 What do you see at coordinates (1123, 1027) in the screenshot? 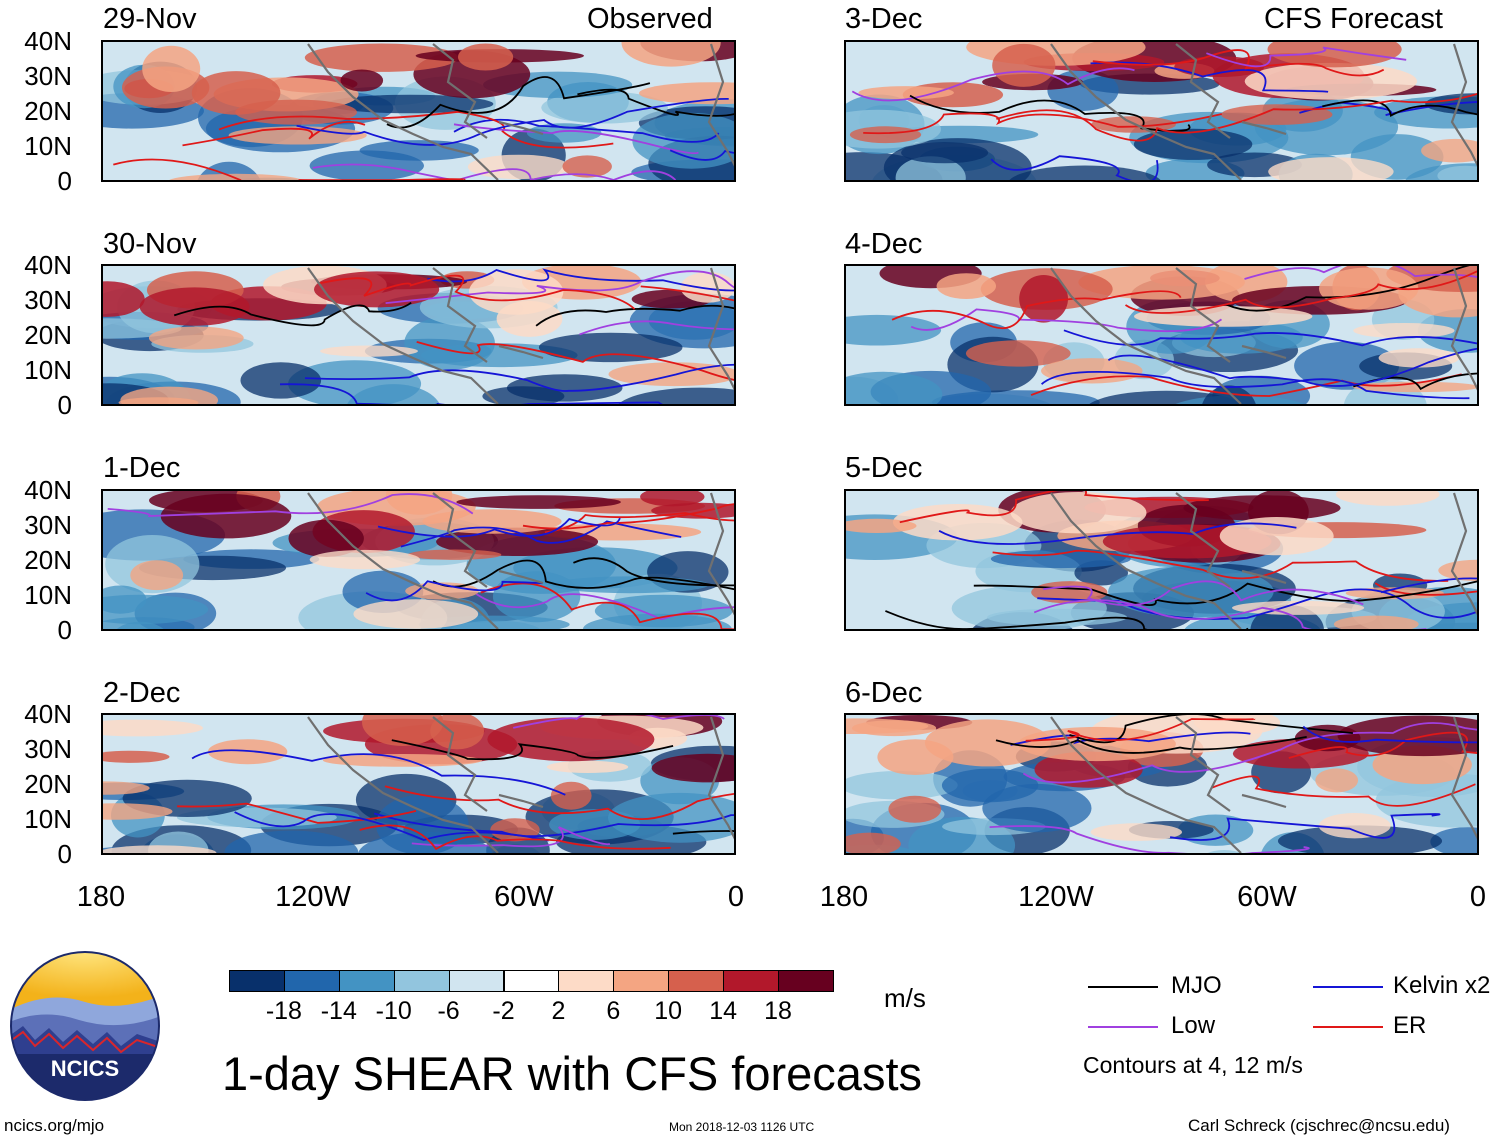
I see `legend-low-line` at bounding box center [1123, 1027].